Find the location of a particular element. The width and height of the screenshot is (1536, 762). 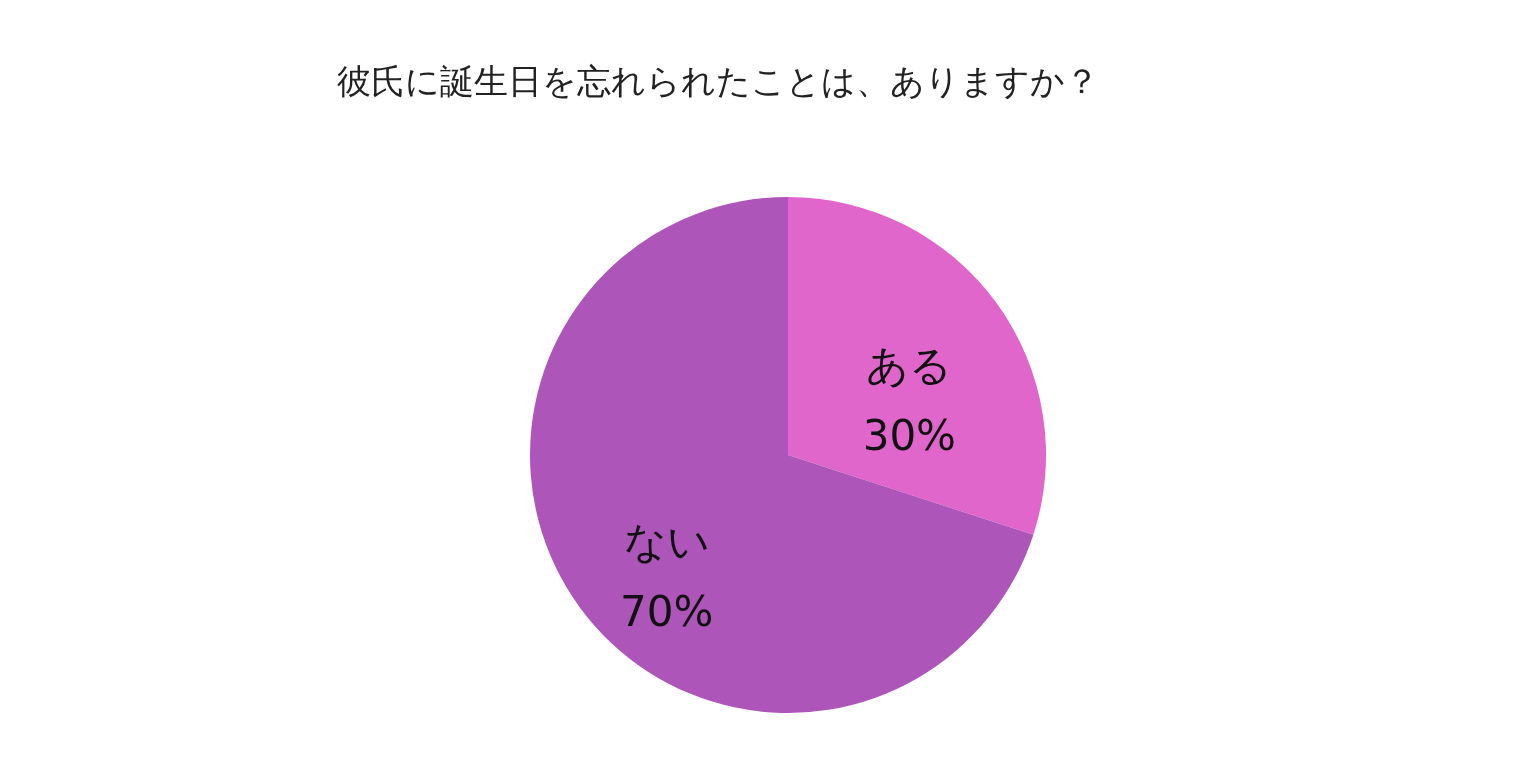

slice-label: ある is located at coordinates (909, 365).